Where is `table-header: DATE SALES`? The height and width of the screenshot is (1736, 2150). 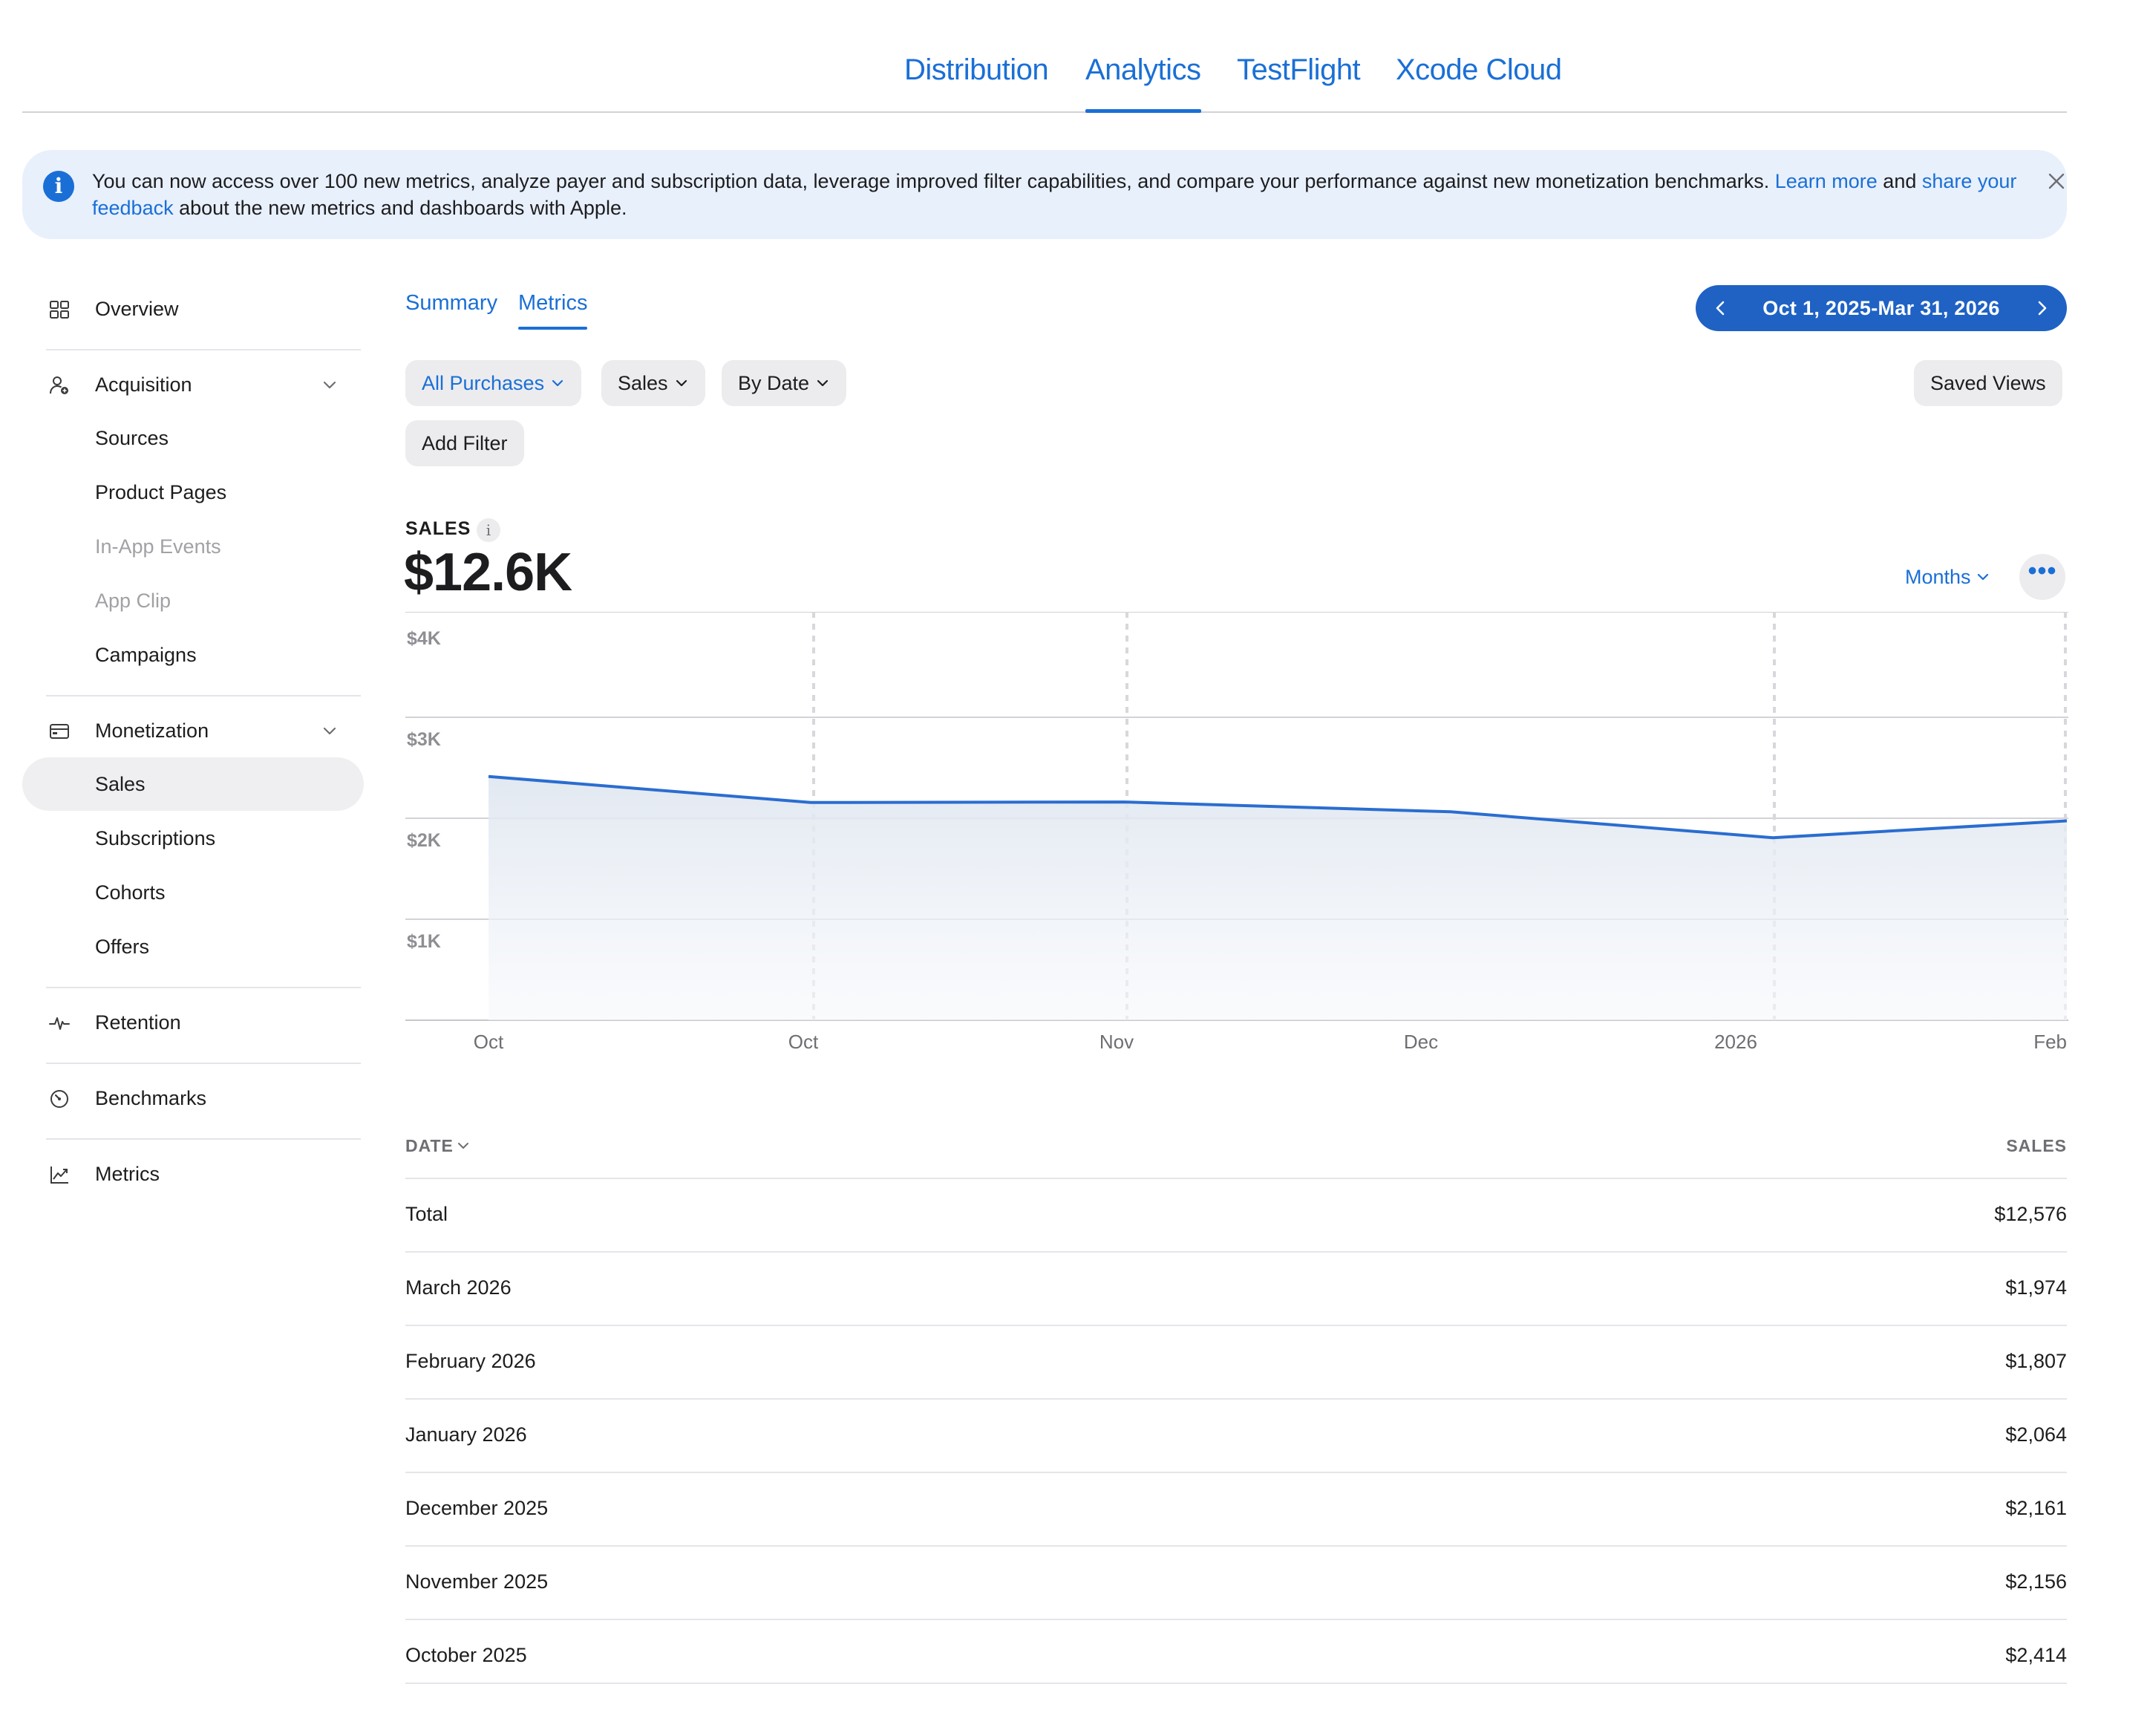
table-header: DATE SALES is located at coordinates (1236, 1154).